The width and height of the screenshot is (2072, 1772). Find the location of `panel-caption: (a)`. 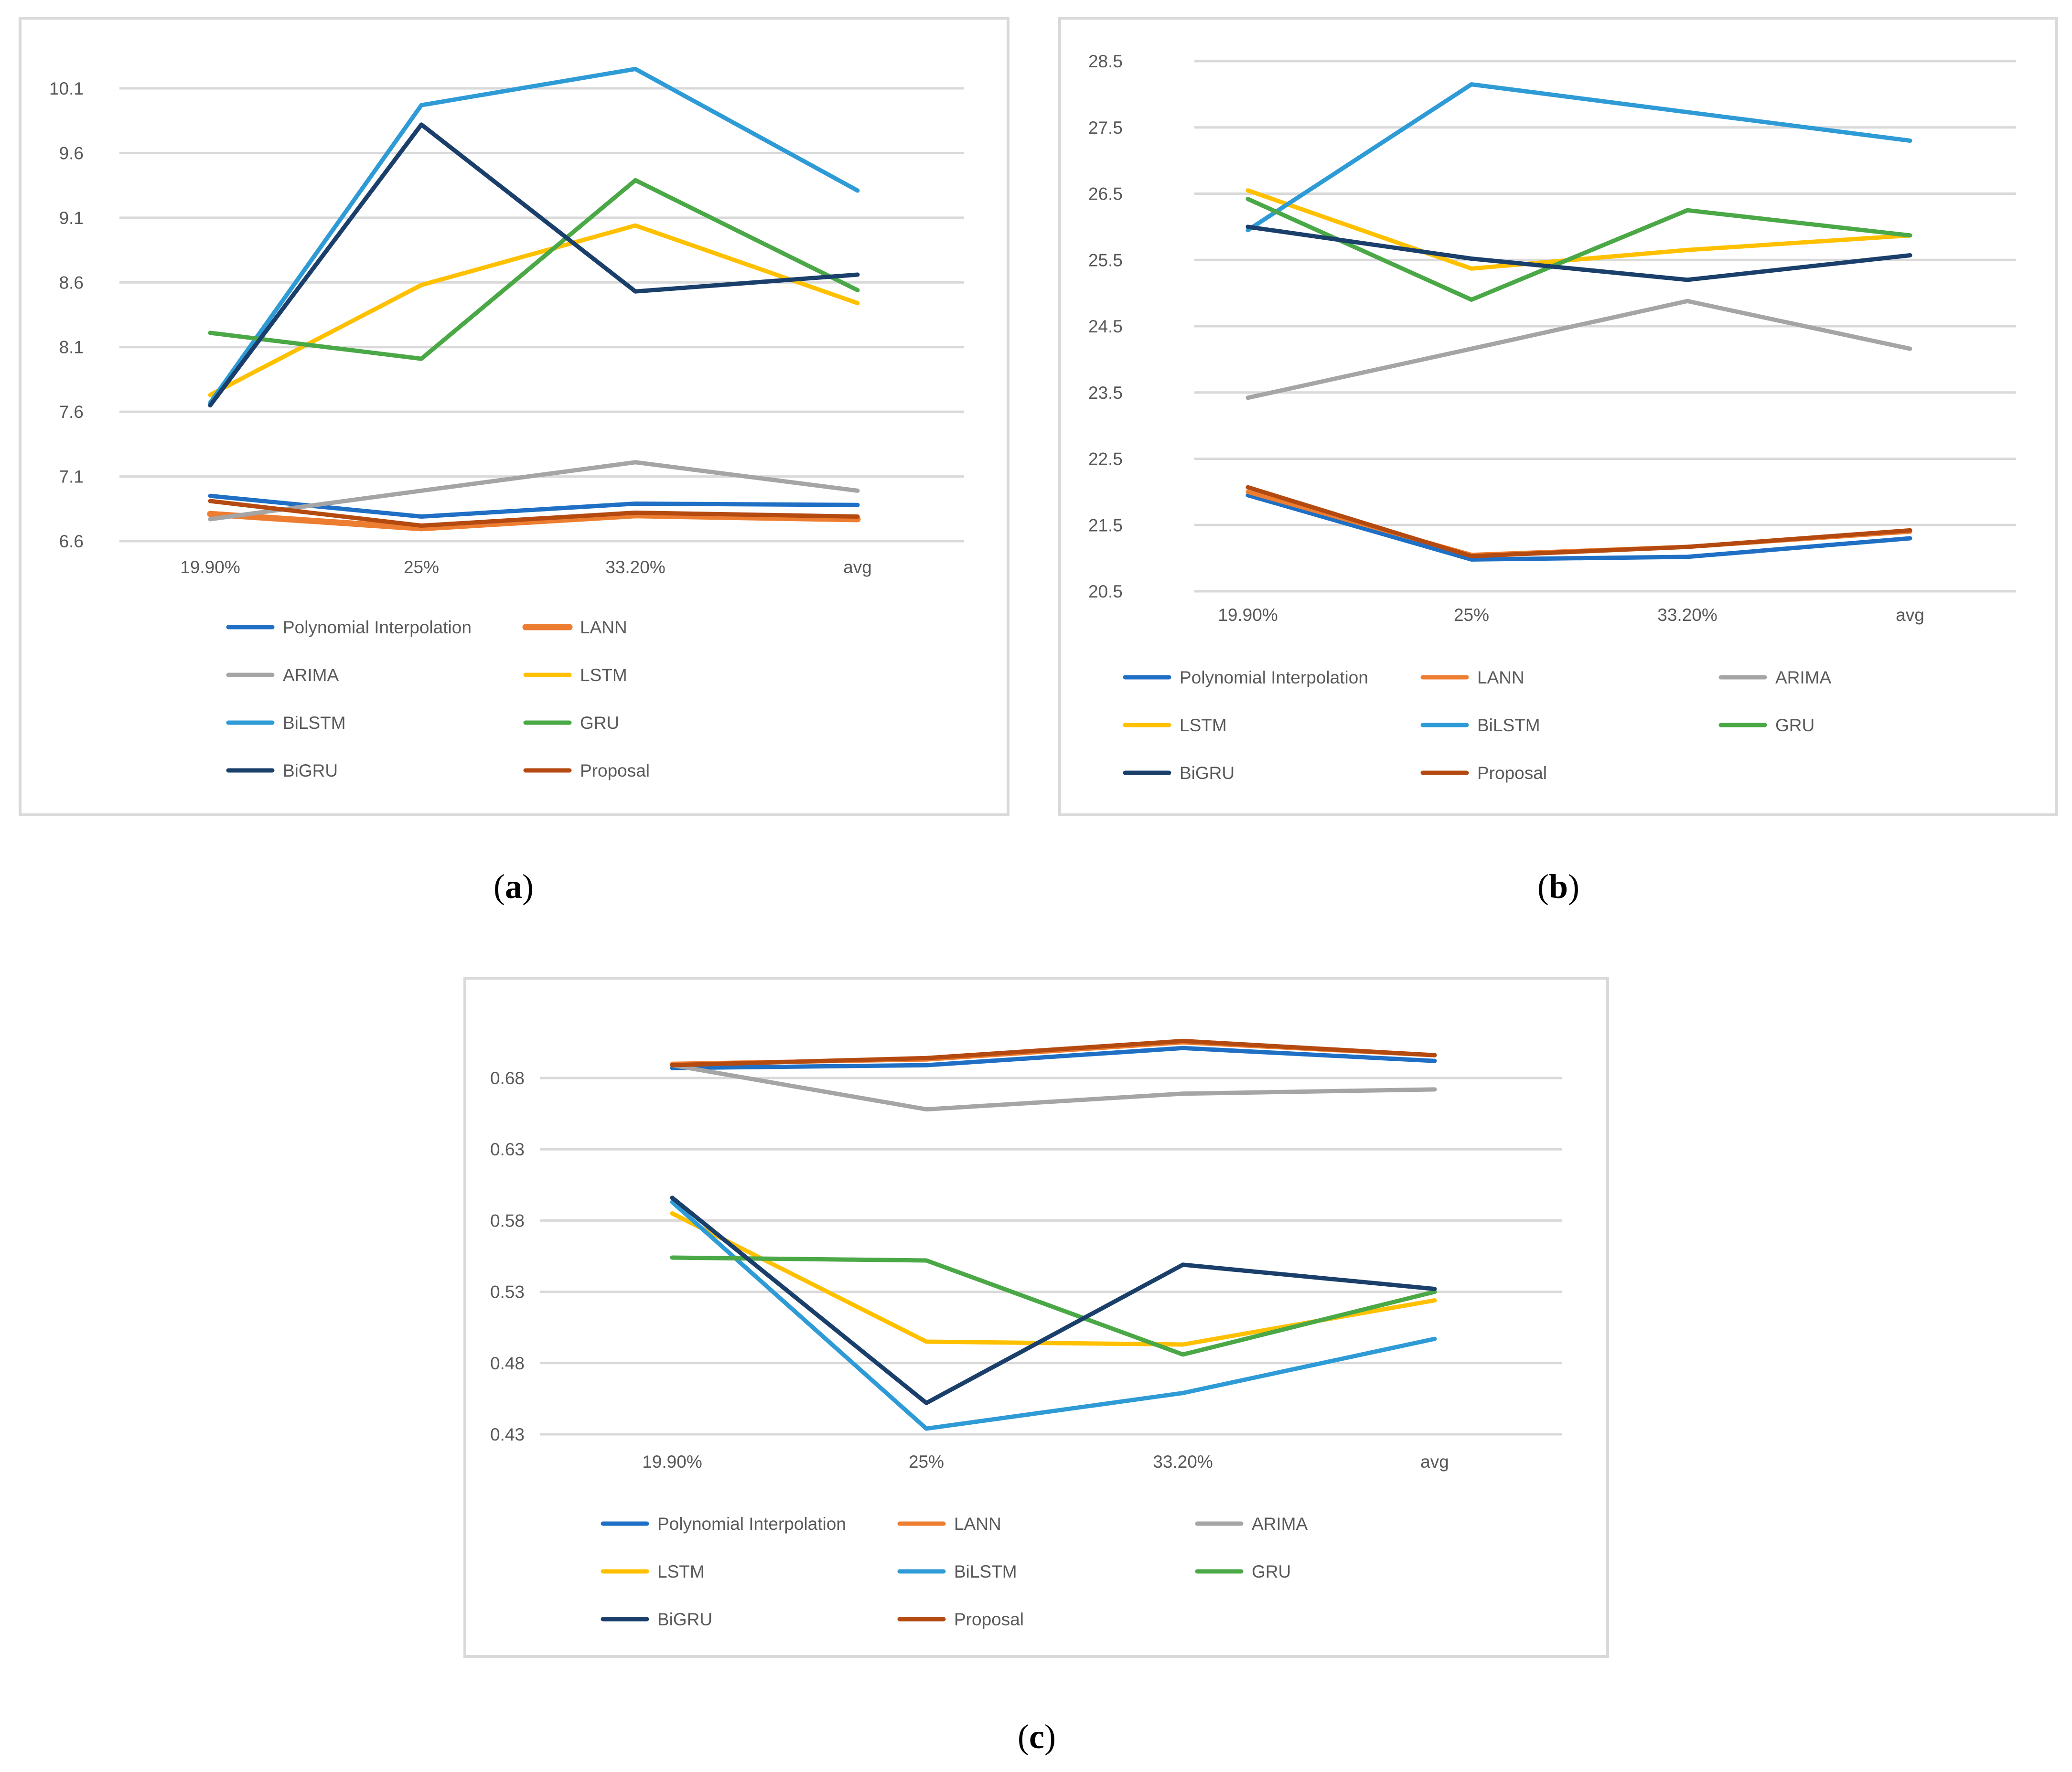

panel-caption: (a) is located at coordinates (514, 886).